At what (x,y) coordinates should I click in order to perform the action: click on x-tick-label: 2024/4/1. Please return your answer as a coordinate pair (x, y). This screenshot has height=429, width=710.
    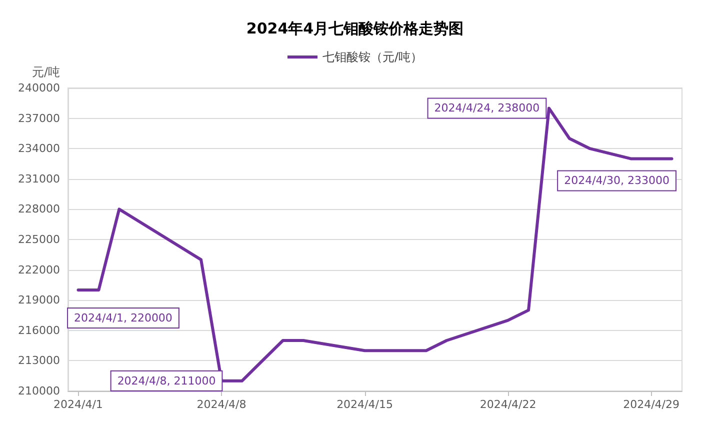
    Looking at the image, I should click on (78, 404).